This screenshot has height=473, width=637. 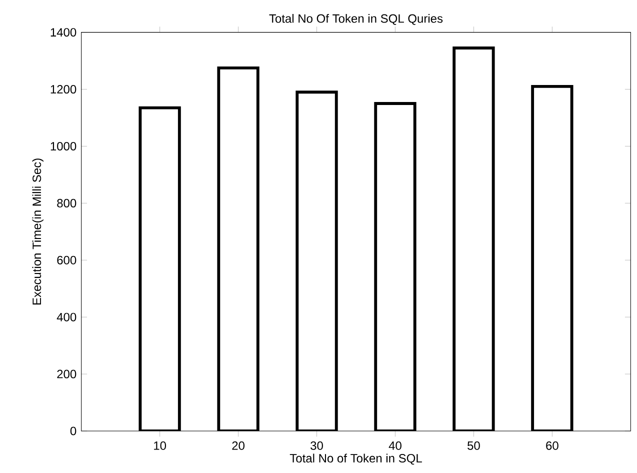 I want to click on y-tick-label: 600, so click(x=66, y=260).